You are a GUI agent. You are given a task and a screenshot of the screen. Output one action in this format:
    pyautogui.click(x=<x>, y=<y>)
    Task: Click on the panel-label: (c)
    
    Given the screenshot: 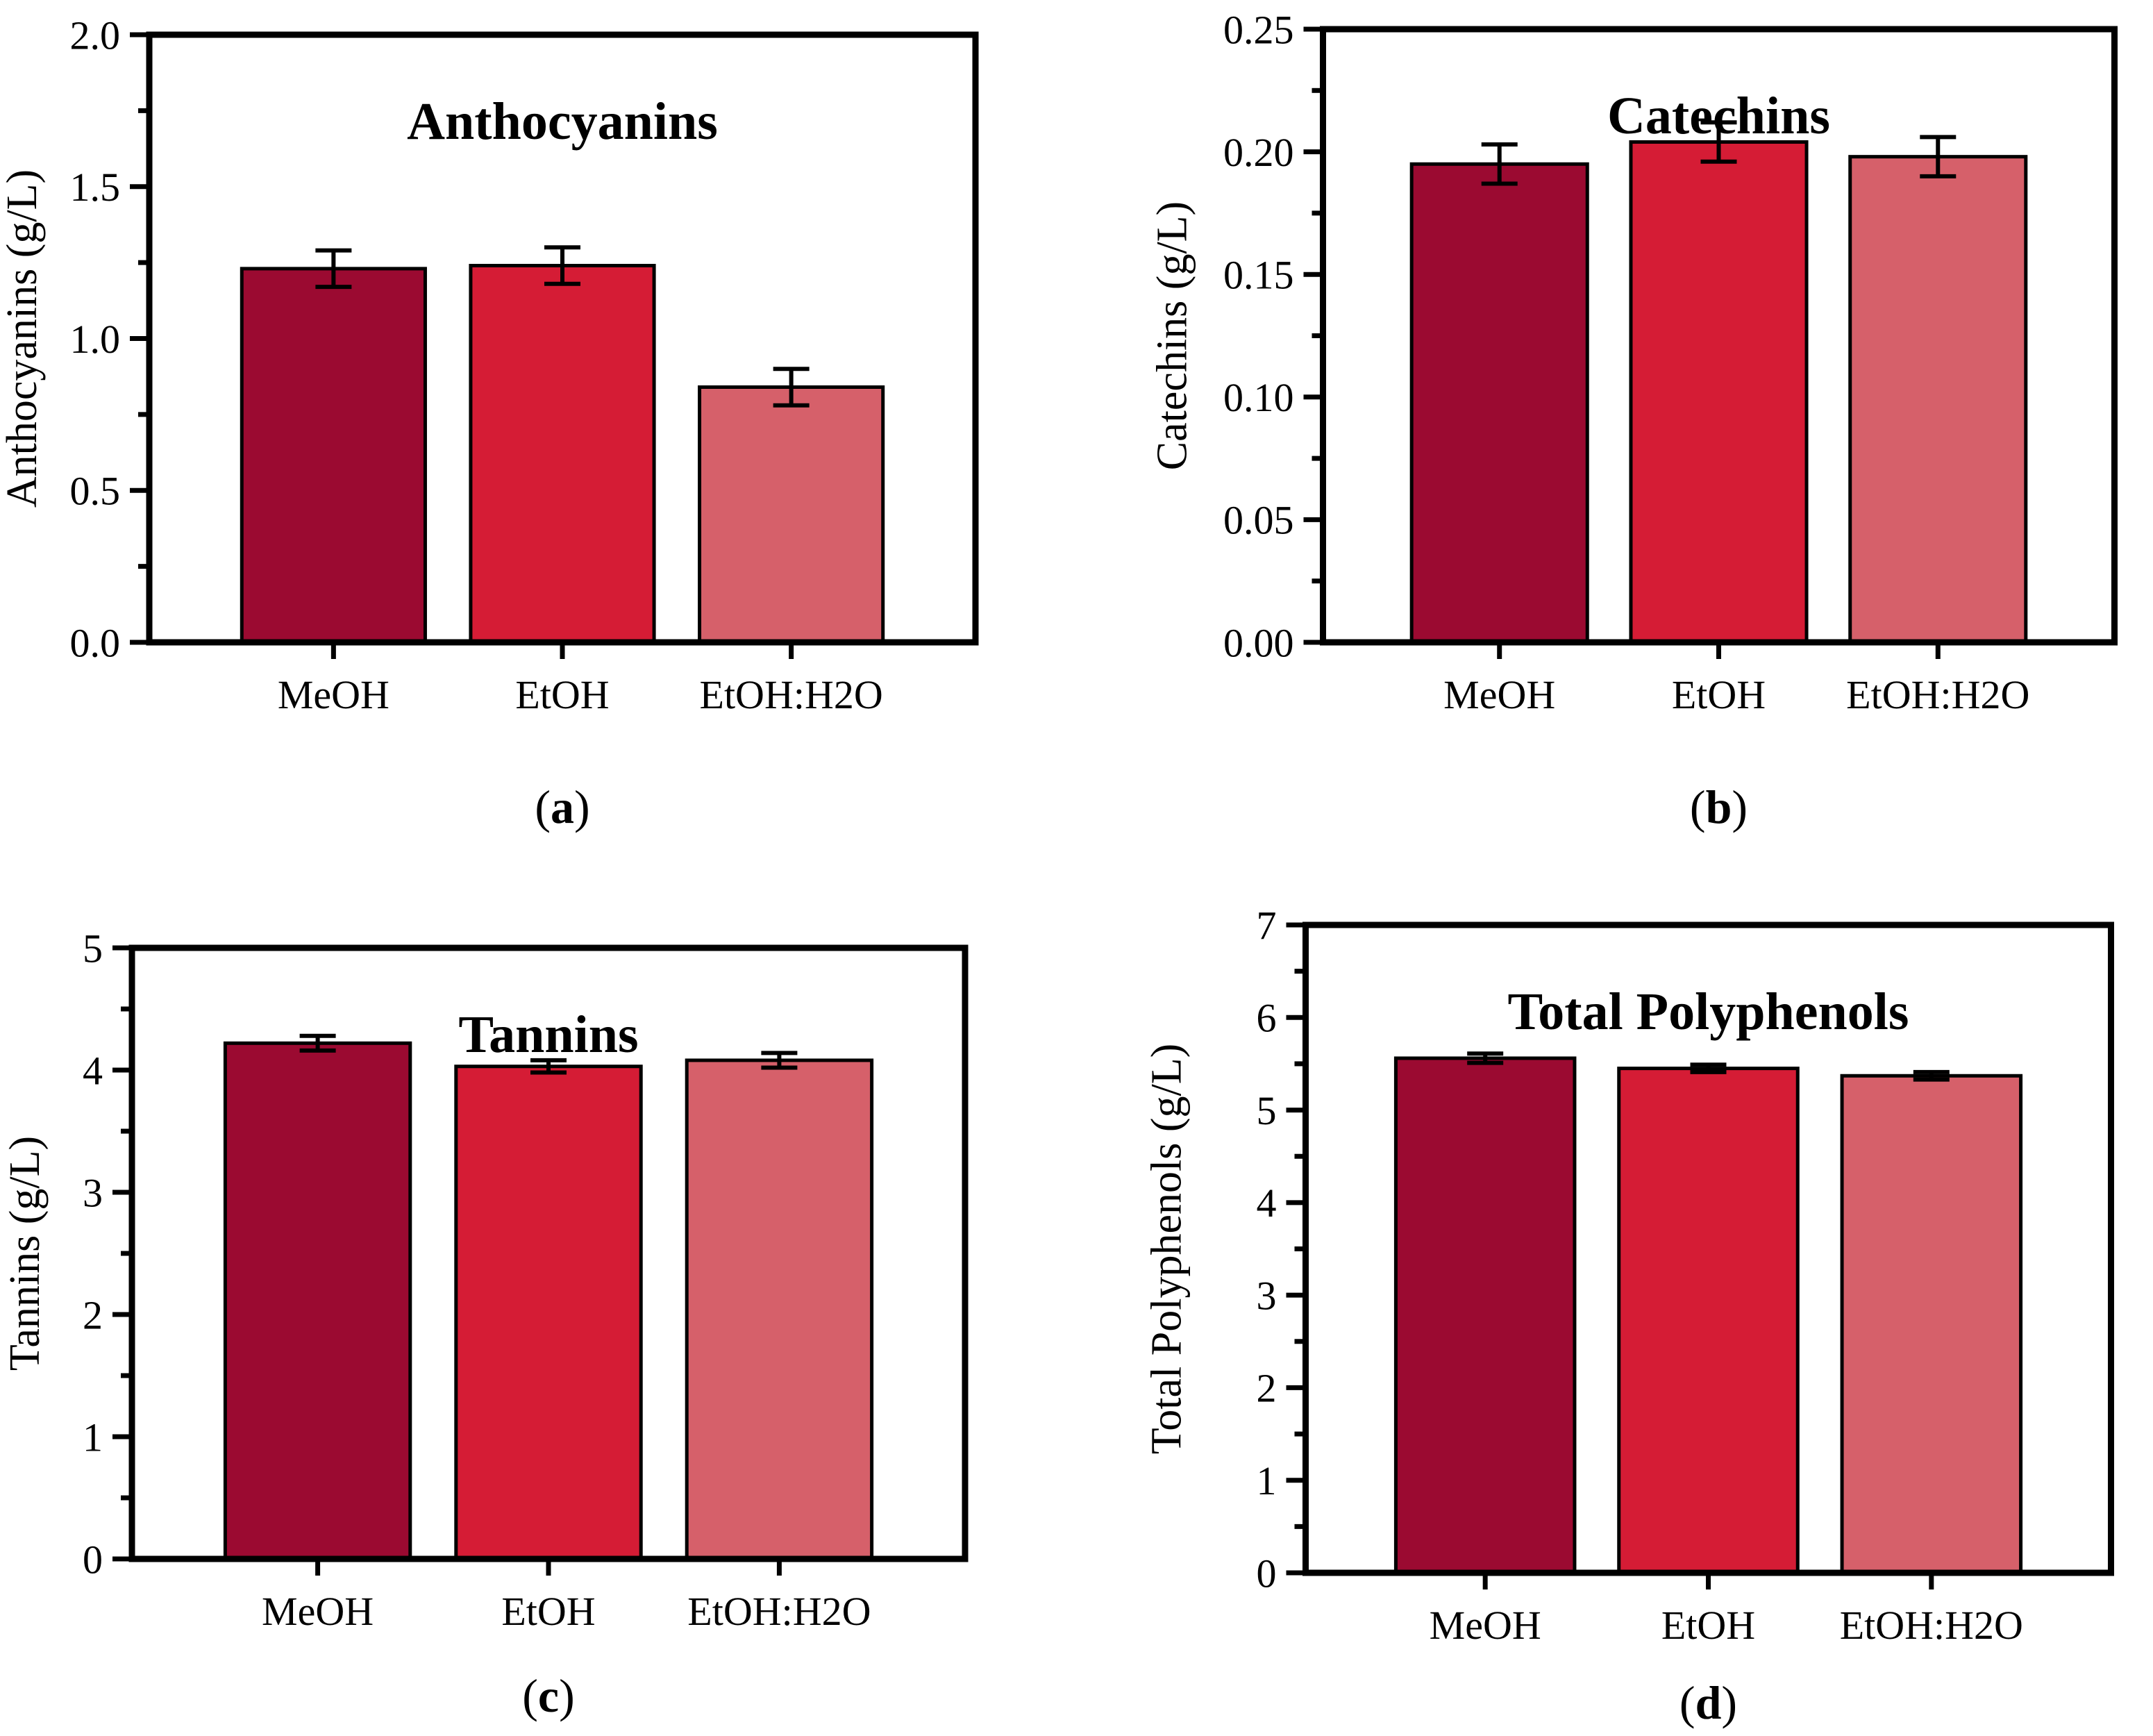 What is the action you would take?
    pyautogui.click(x=548, y=1695)
    